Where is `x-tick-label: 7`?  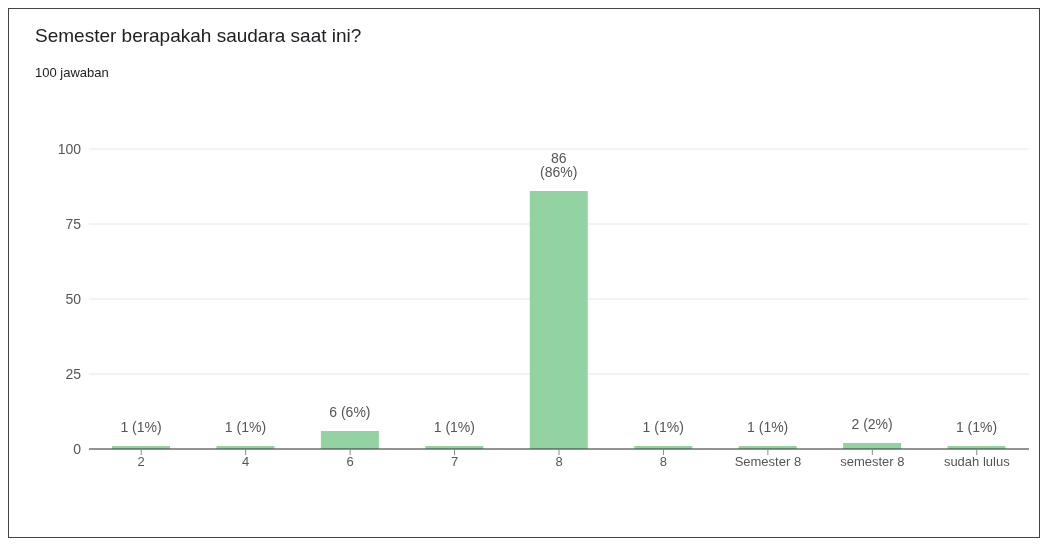
x-tick-label: 7 is located at coordinates (454, 462).